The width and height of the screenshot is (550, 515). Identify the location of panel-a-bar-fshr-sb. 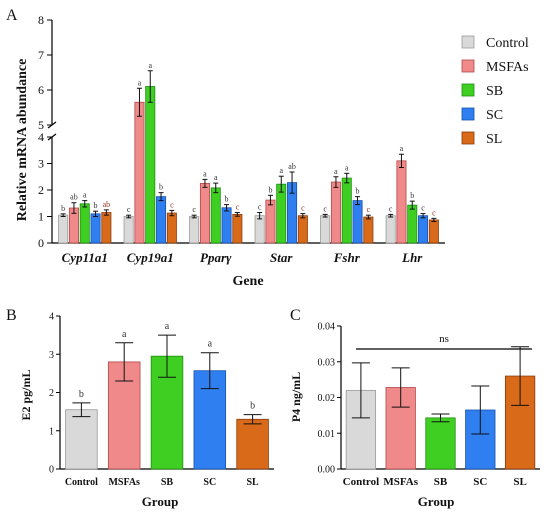
(346, 210).